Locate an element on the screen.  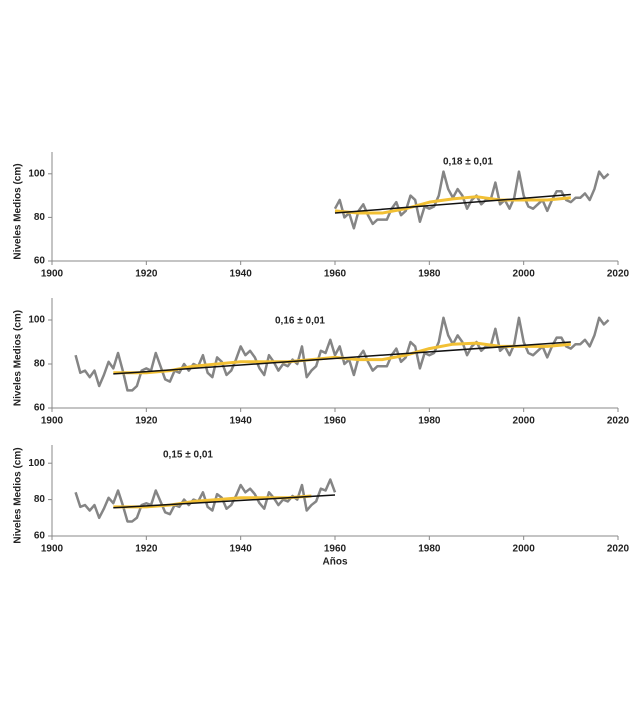
annotation: 0,16 ± 0,01 is located at coordinates (300, 321).